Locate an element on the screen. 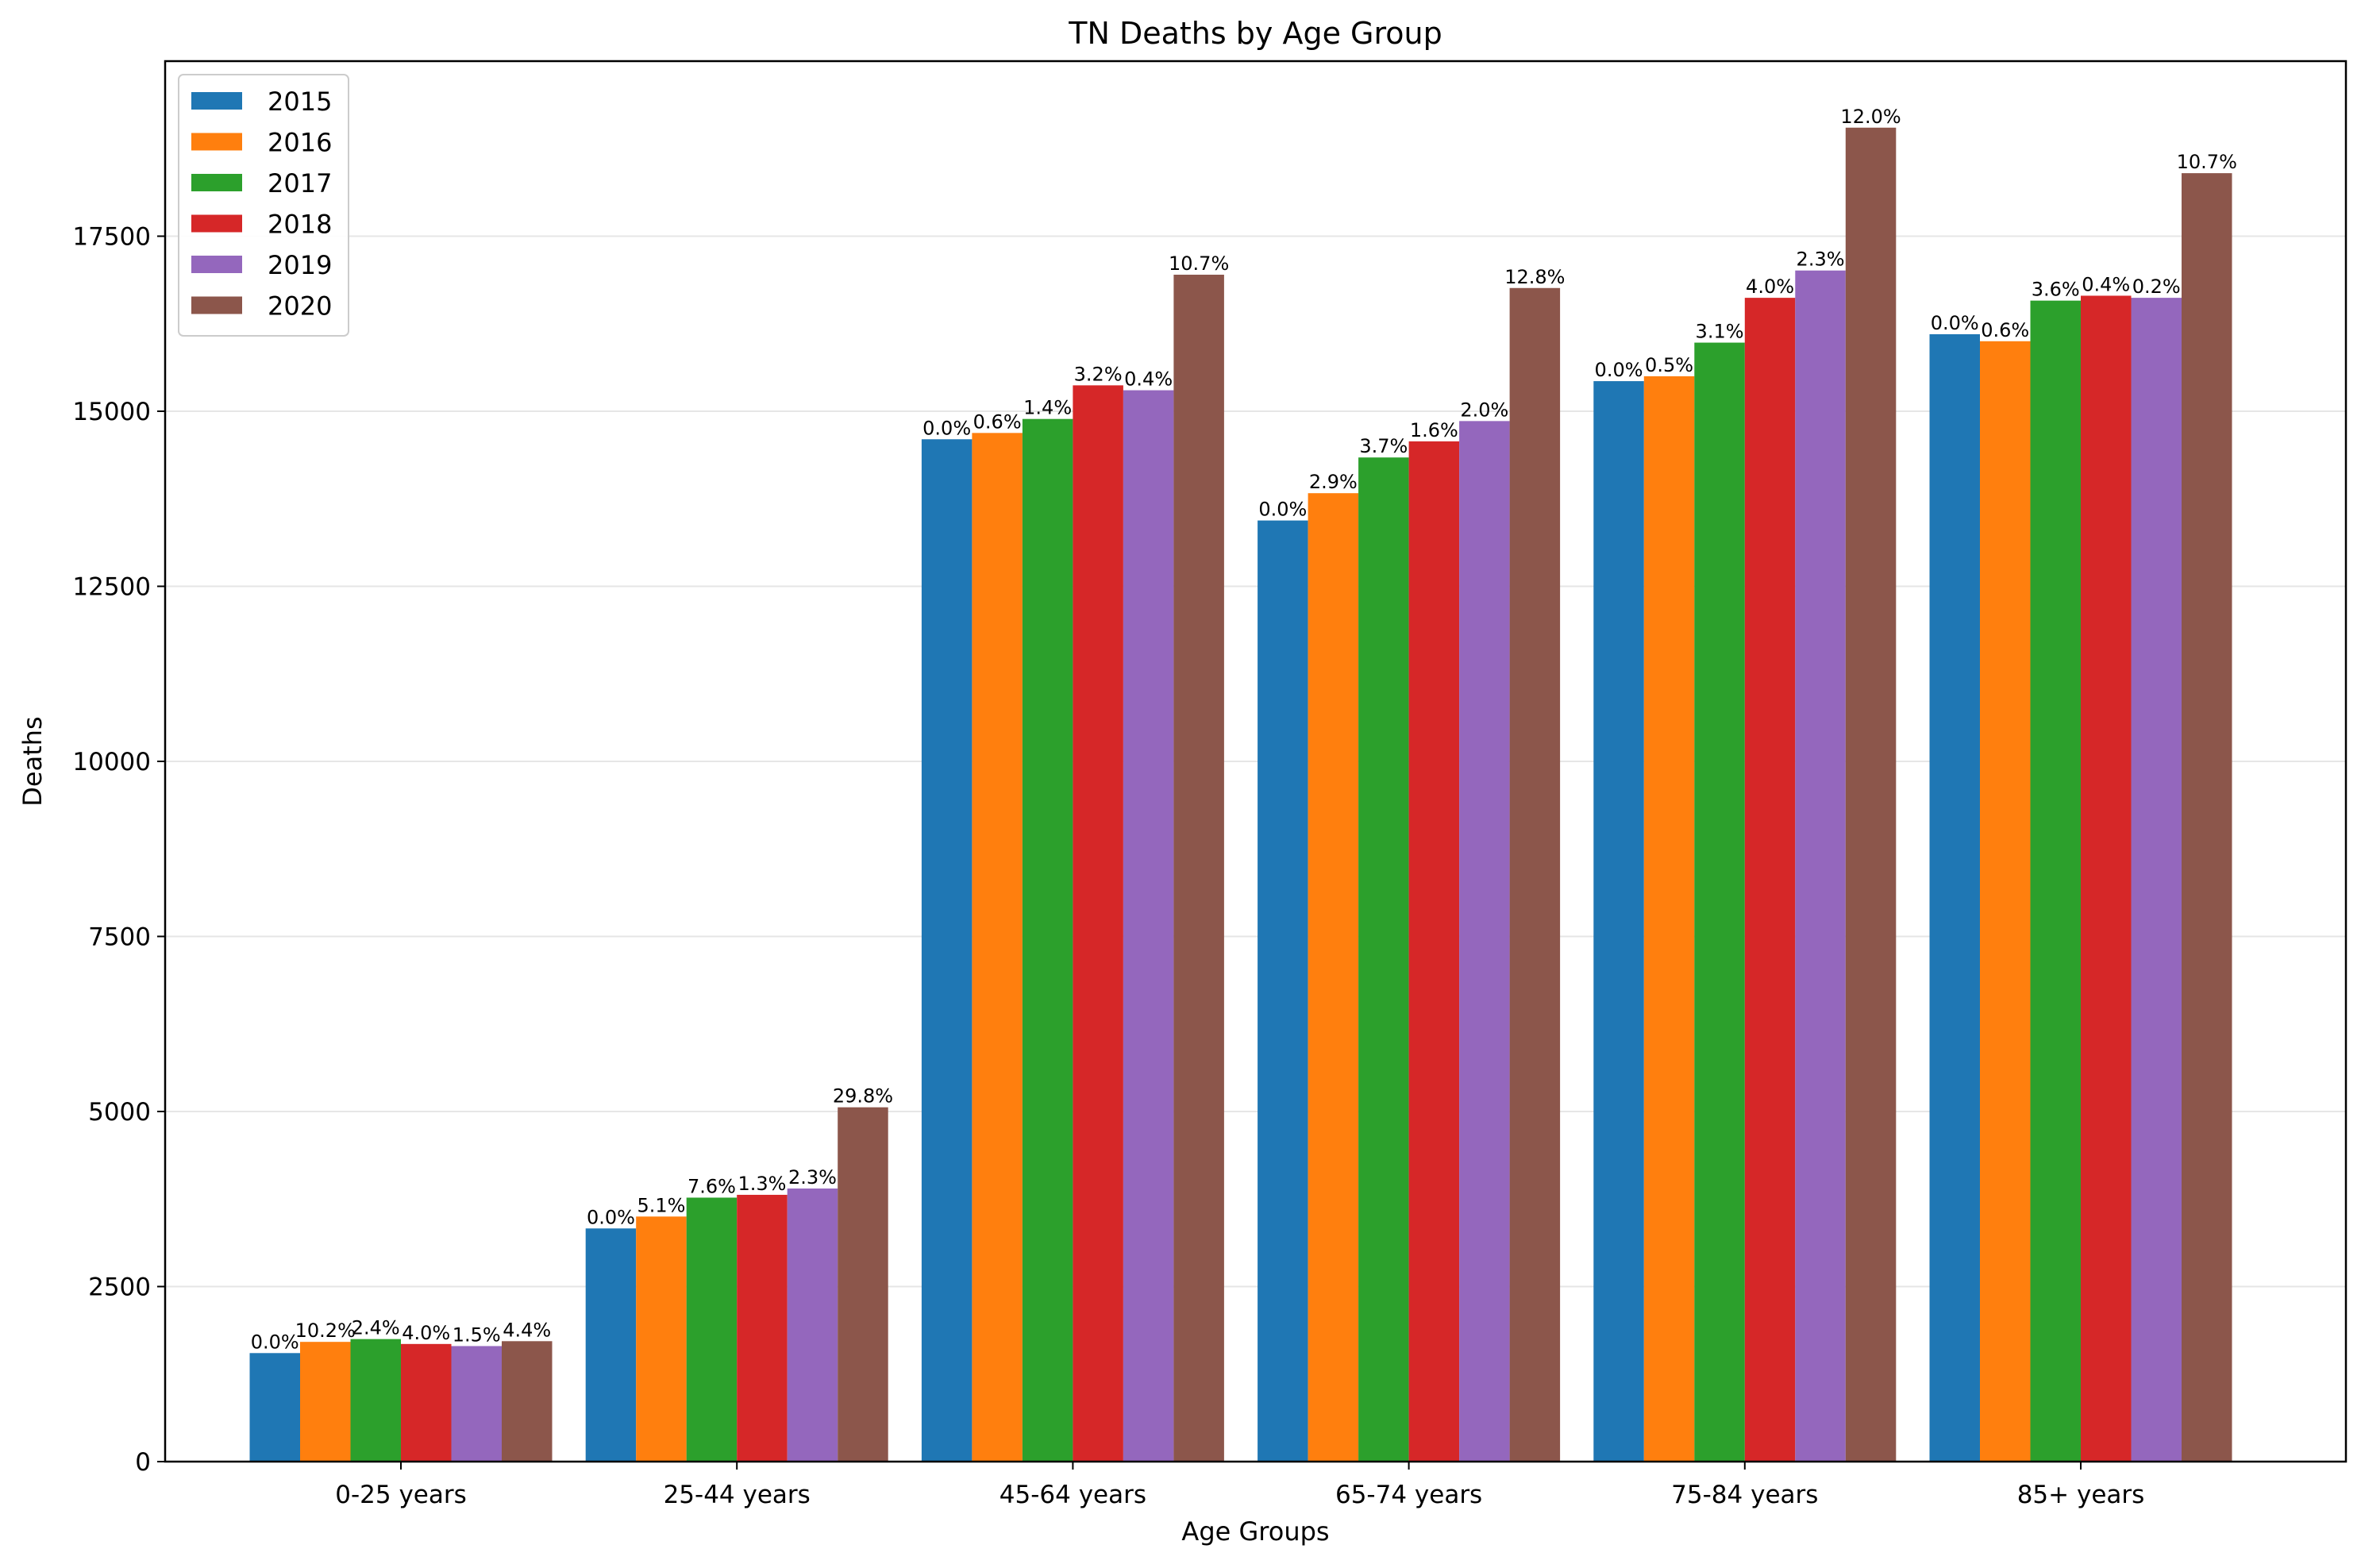  legend-label-2016: 2016 is located at coordinates (300, 143).